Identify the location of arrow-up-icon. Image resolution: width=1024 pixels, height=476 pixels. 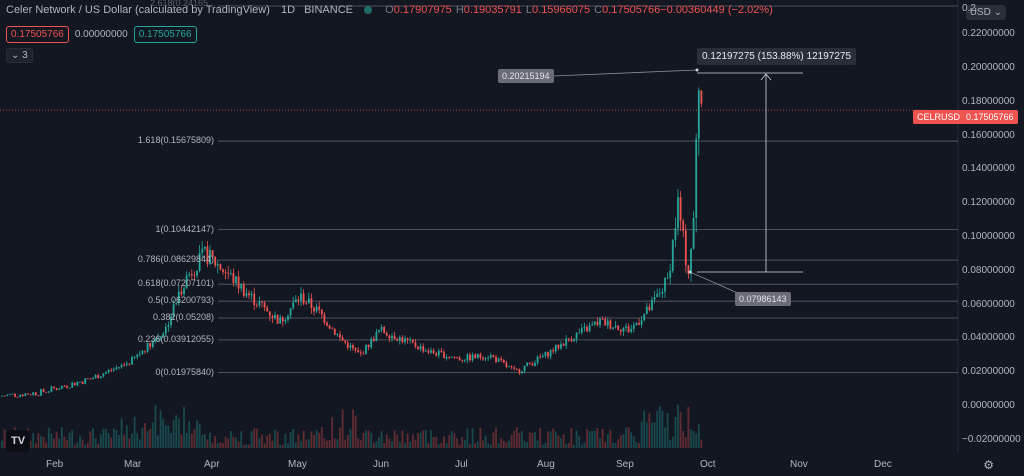
(766, 77).